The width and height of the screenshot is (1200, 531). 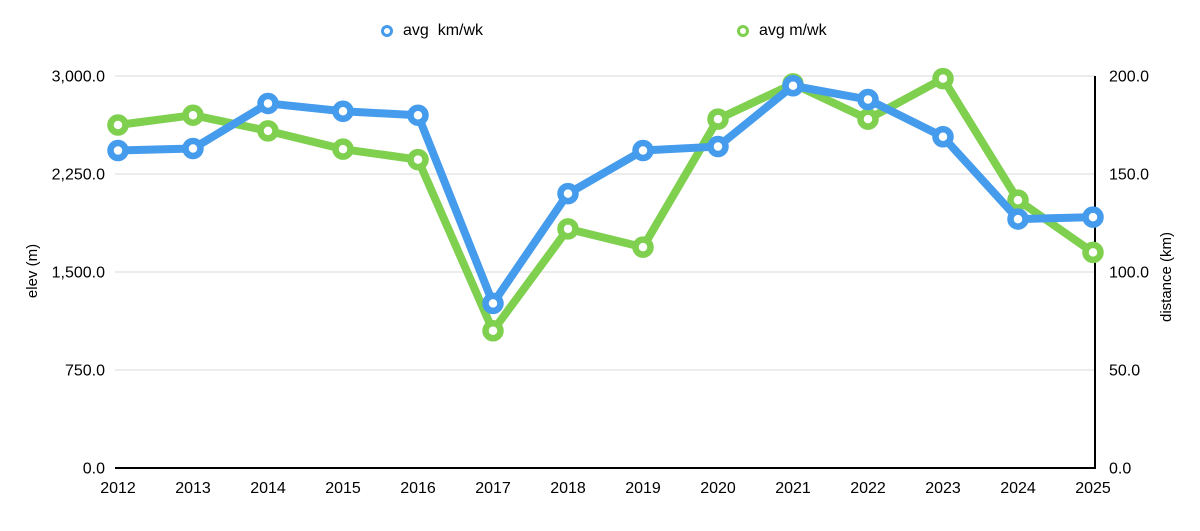 I want to click on data-point-avg-km-wk-2023, so click(x=943, y=137).